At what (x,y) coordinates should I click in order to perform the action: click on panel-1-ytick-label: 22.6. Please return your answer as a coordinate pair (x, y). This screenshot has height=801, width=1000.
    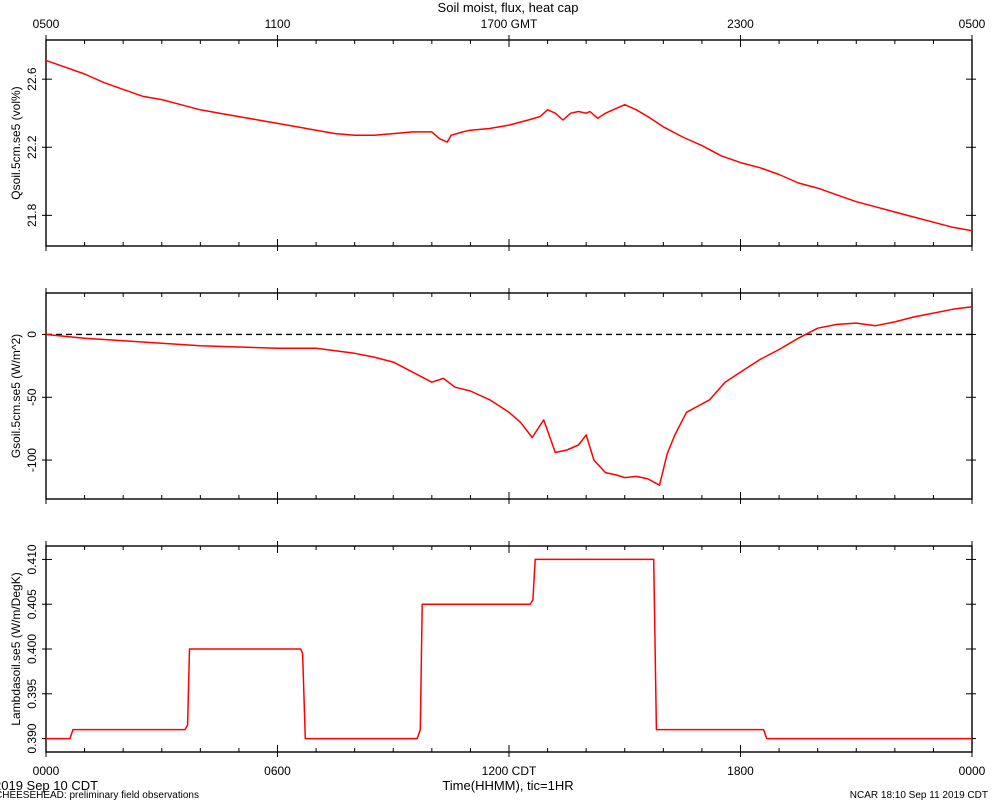
    Looking at the image, I should click on (32, 79).